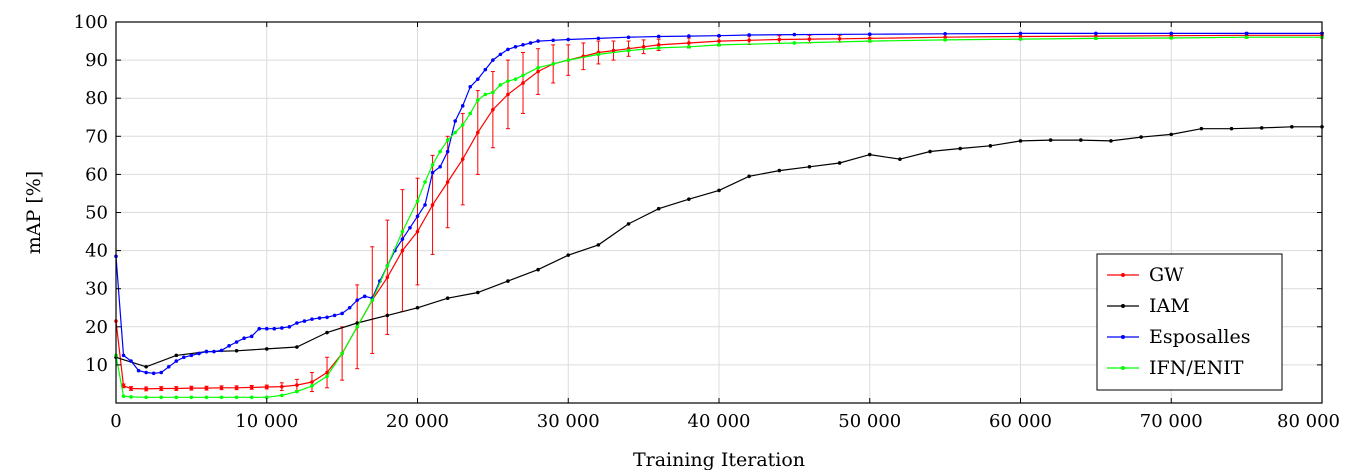 The width and height of the screenshot is (1359, 470). I want to click on legend-marker, so click(1123, 337).